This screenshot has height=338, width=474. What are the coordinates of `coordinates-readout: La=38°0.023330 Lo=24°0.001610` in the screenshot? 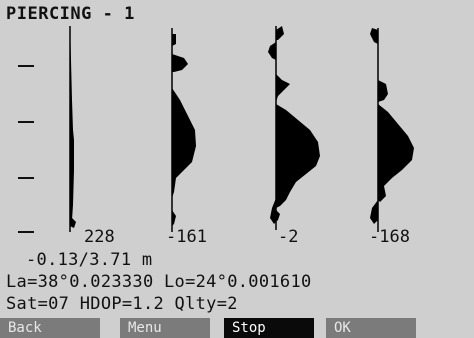 It's located at (159, 282).